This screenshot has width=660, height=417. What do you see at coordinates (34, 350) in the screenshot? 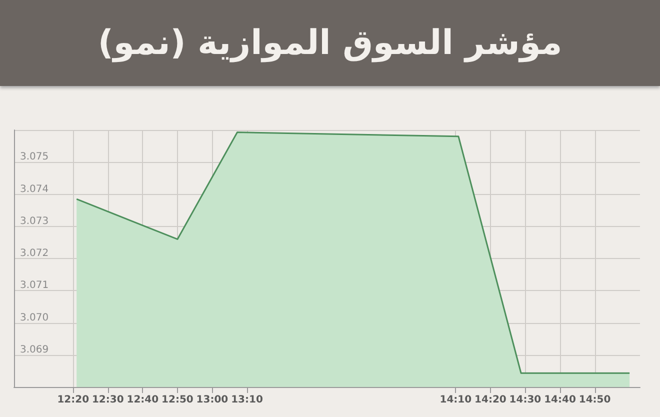
I see `y-tick-label: 3.069` at bounding box center [34, 350].